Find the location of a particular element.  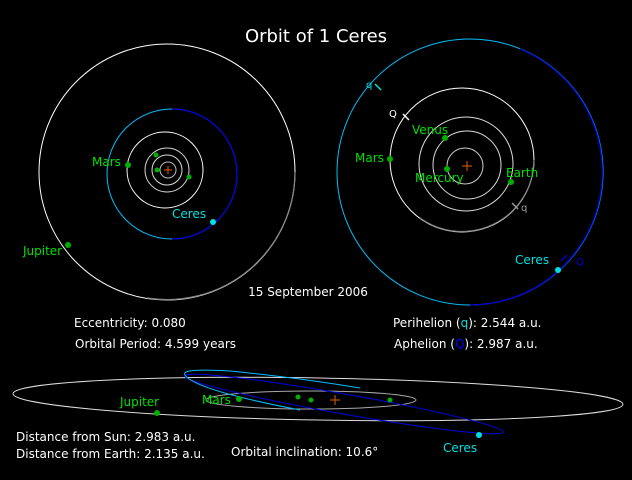

earth-dot is located at coordinates (511, 182).